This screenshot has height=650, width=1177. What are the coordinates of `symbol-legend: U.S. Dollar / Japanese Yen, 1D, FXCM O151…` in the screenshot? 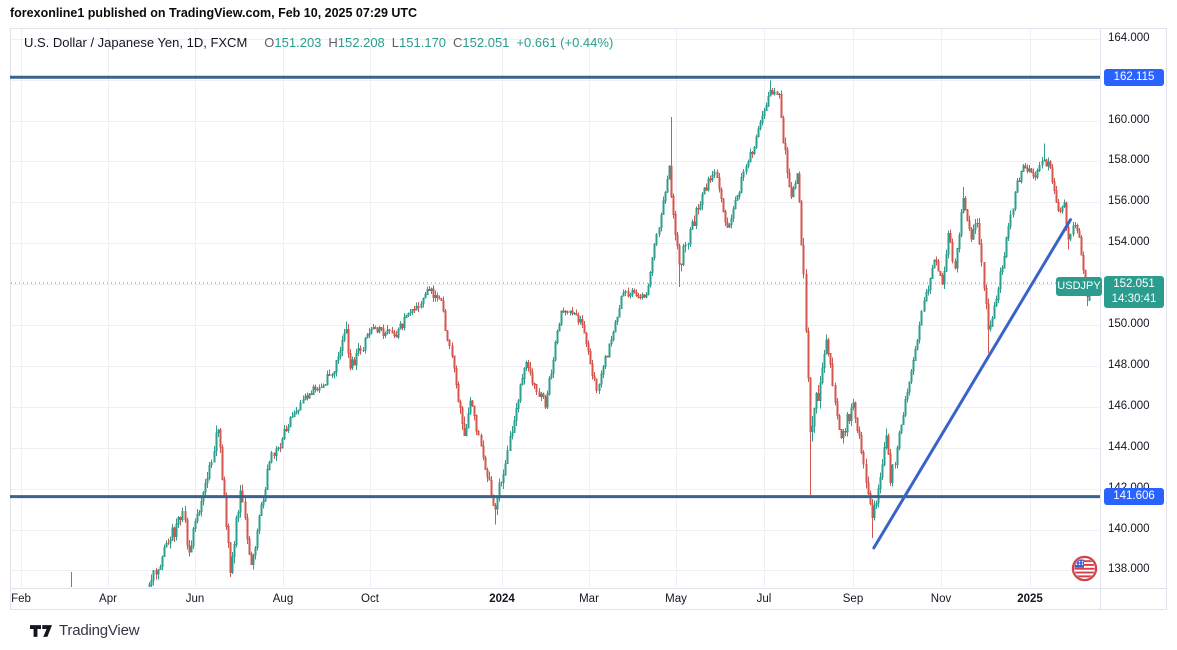 It's located at (318, 42).